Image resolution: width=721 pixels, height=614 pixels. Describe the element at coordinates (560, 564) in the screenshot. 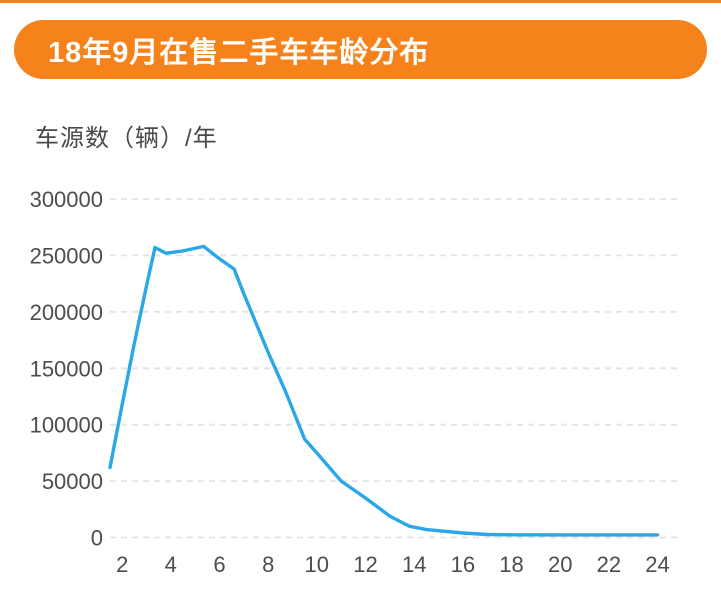

I see `x-tick-label: 20` at that location.